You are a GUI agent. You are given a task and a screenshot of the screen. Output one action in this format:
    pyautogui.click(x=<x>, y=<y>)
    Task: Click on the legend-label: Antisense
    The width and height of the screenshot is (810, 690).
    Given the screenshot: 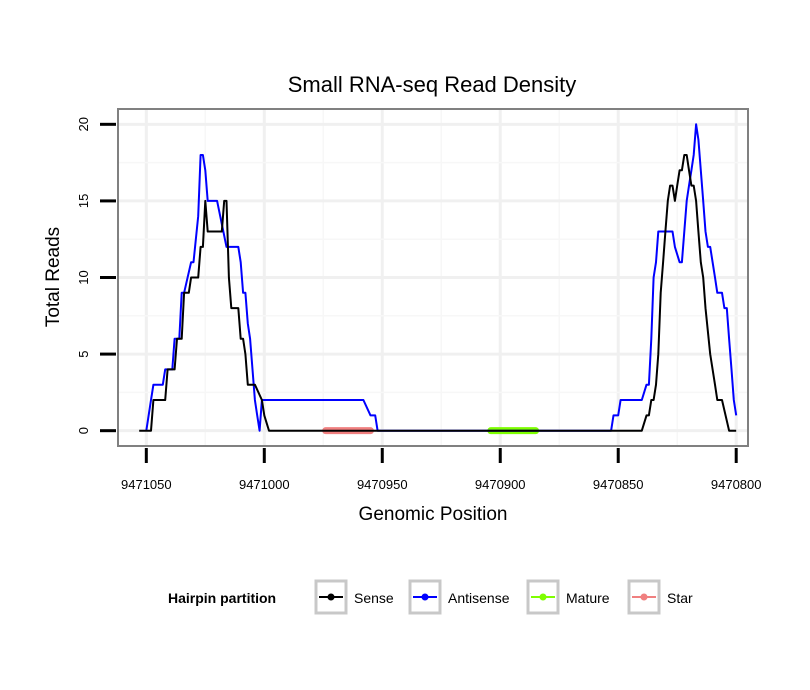 What is the action you would take?
    pyautogui.click(x=479, y=598)
    